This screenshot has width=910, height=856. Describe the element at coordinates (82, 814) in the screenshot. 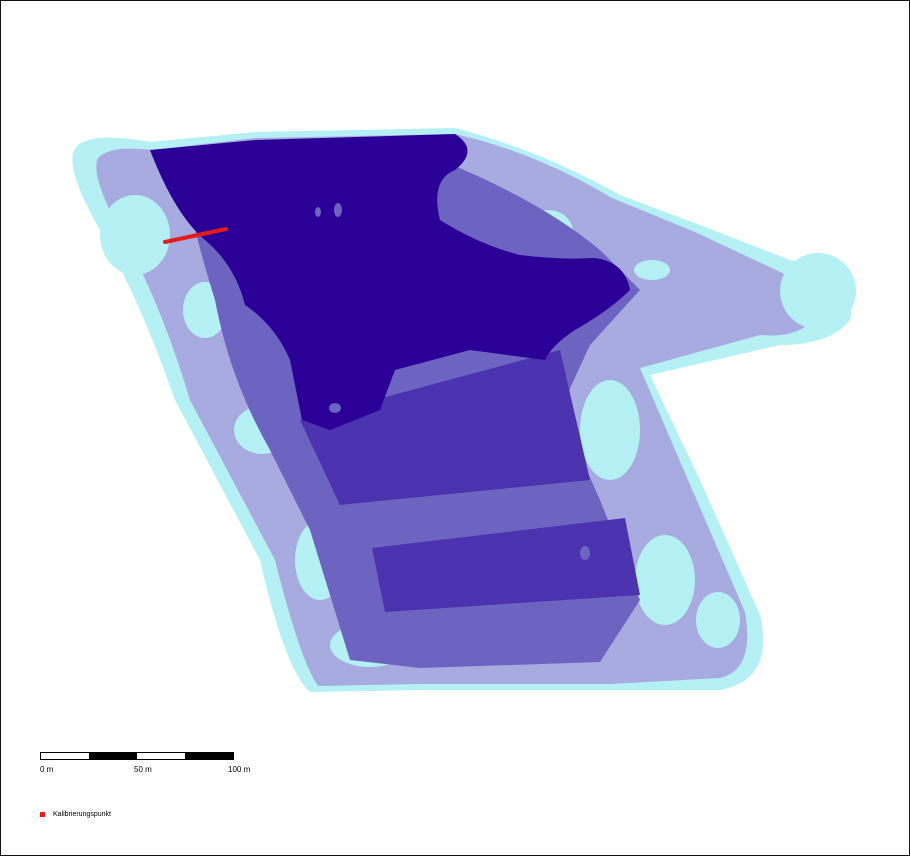

I see `legend-label-calibration: Kalibrierungspunkt` at that location.